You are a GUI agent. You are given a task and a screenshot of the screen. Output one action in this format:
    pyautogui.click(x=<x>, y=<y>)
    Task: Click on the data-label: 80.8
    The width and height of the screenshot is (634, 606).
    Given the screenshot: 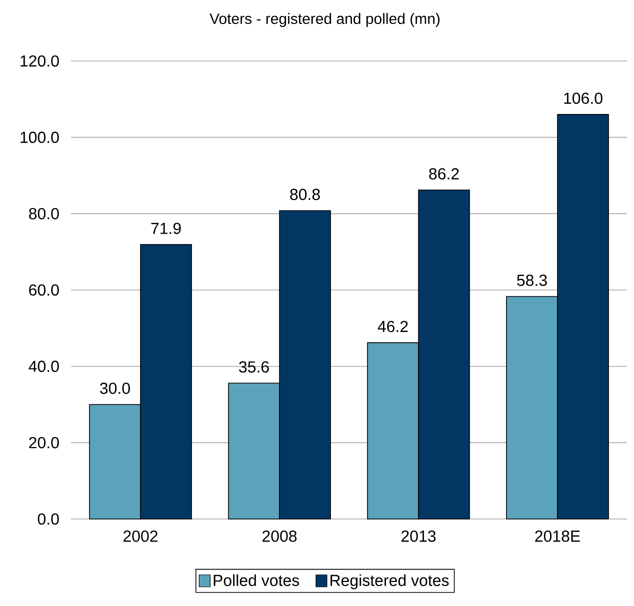 What is the action you would take?
    pyautogui.click(x=305, y=194)
    